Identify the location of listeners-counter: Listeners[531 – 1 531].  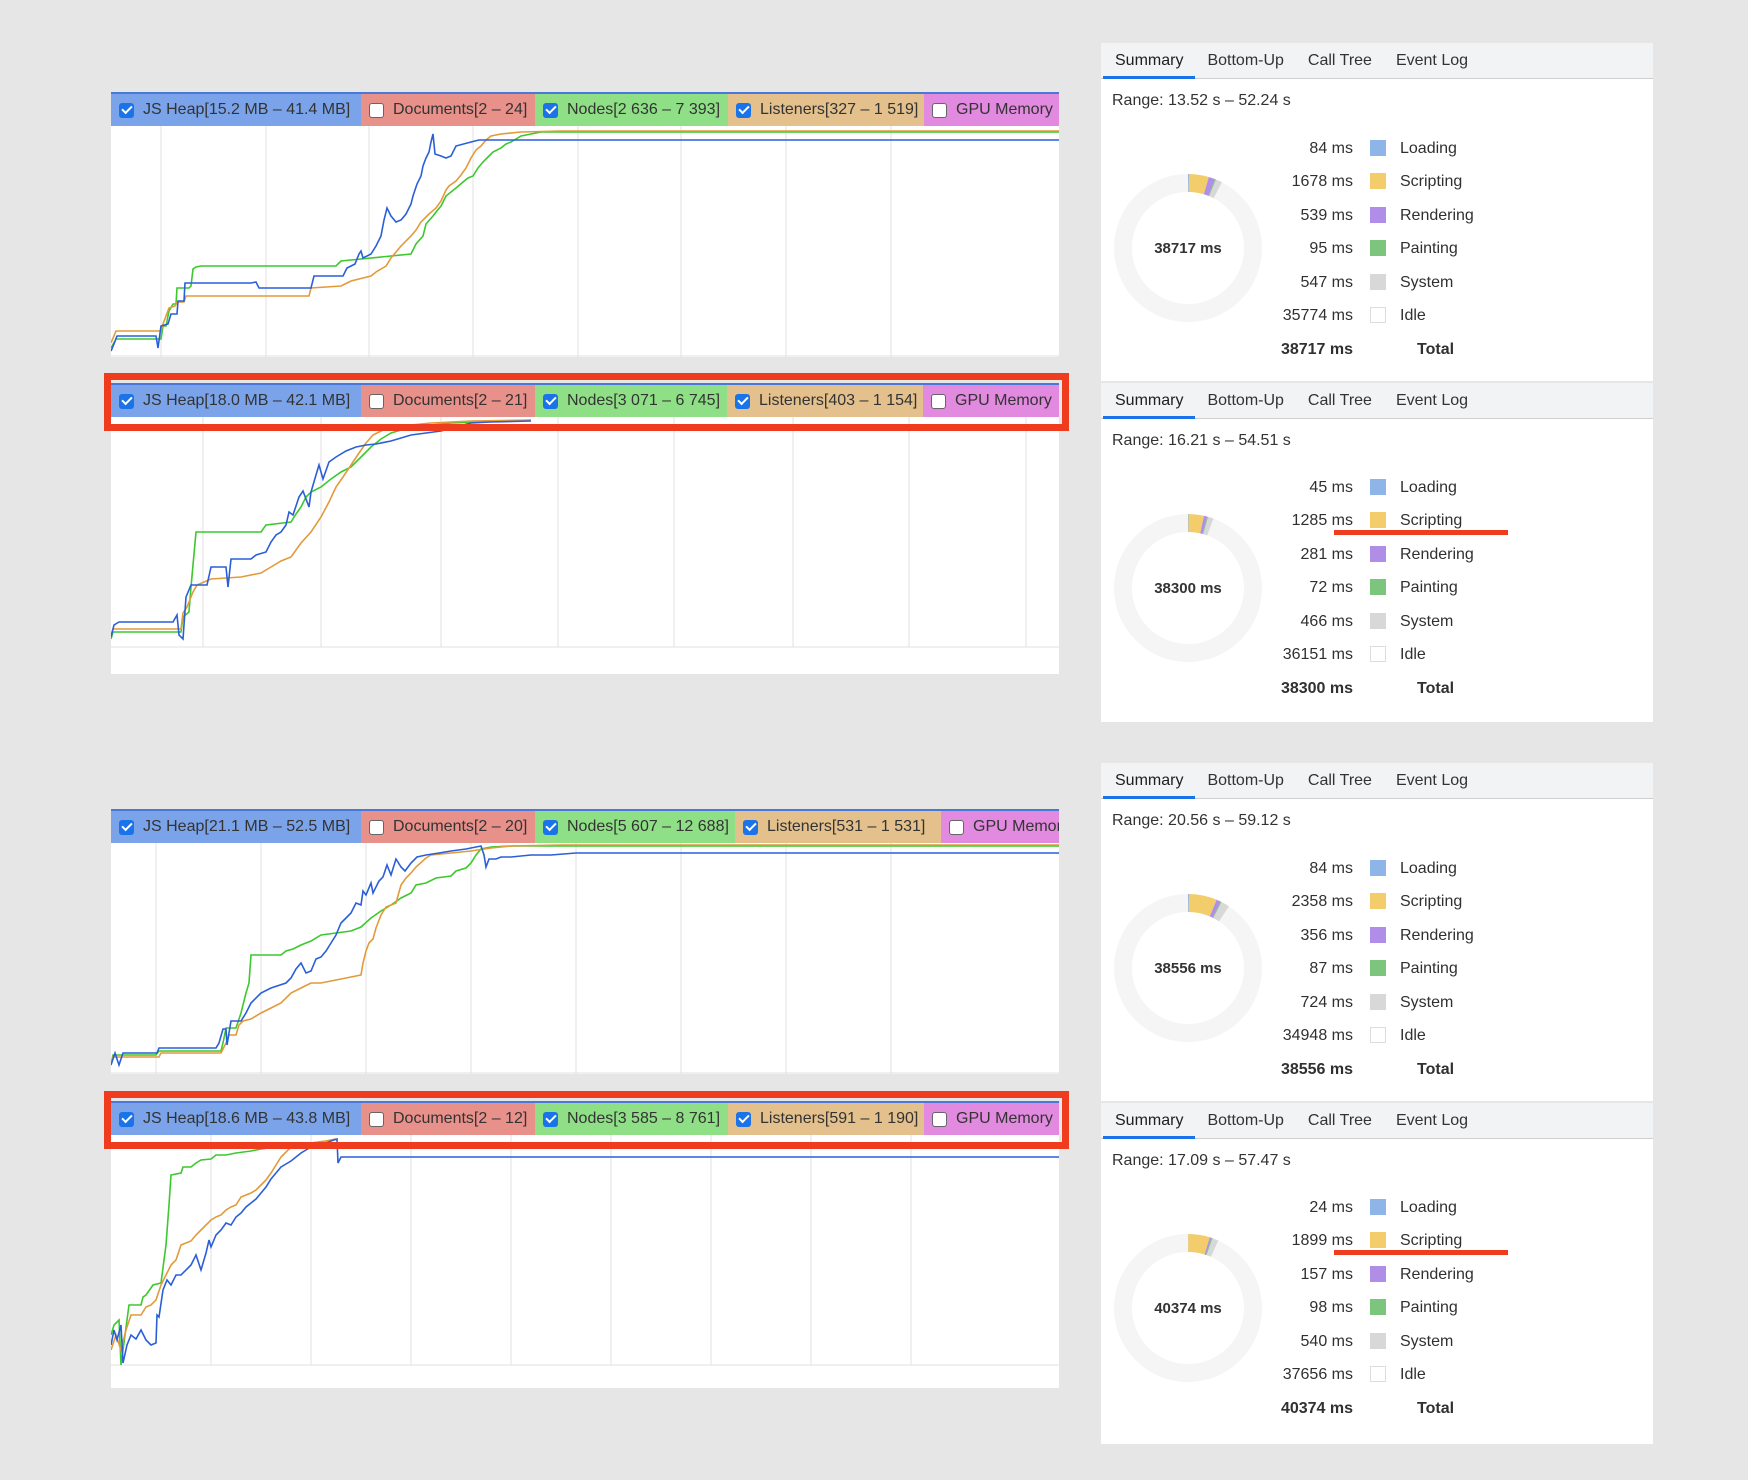
(838, 827).